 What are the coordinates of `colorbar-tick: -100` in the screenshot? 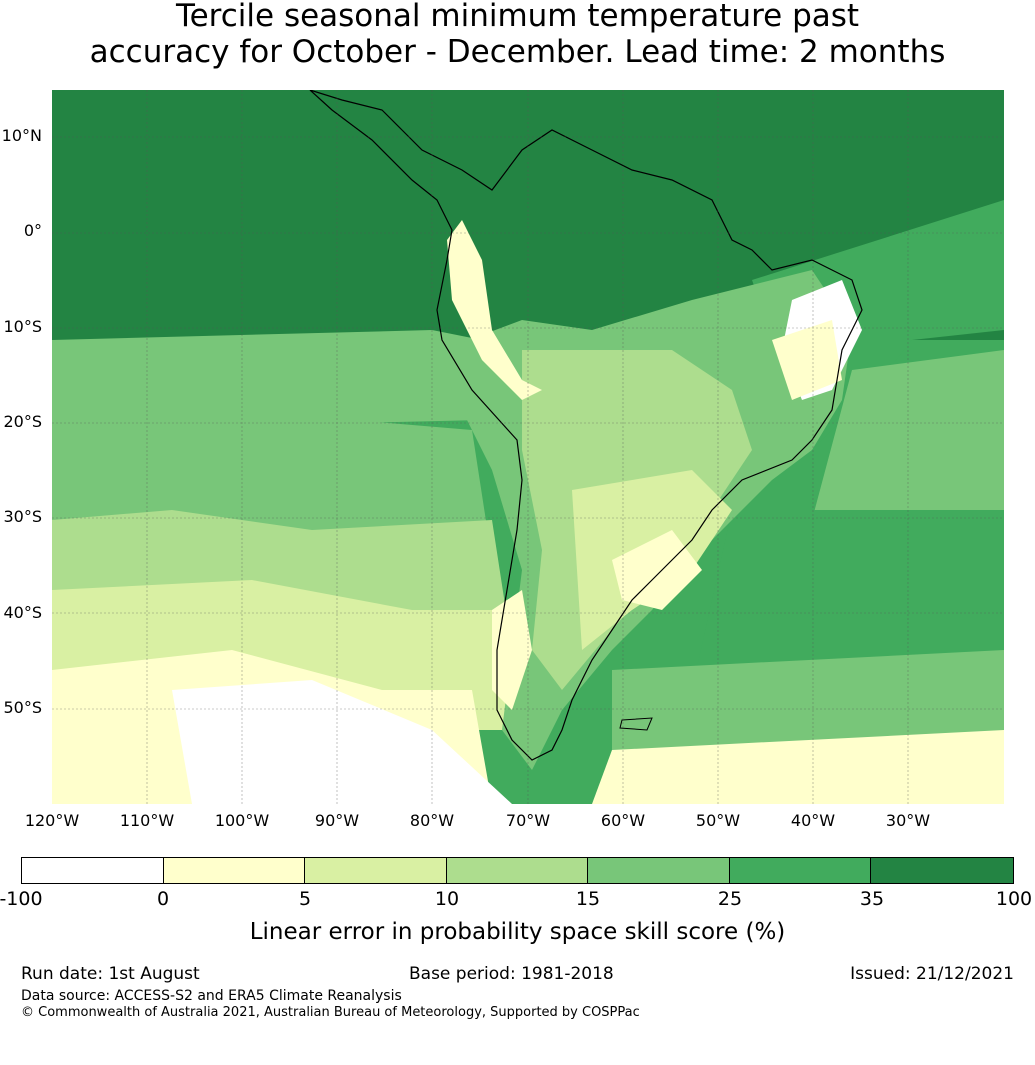 It's located at (21, 899).